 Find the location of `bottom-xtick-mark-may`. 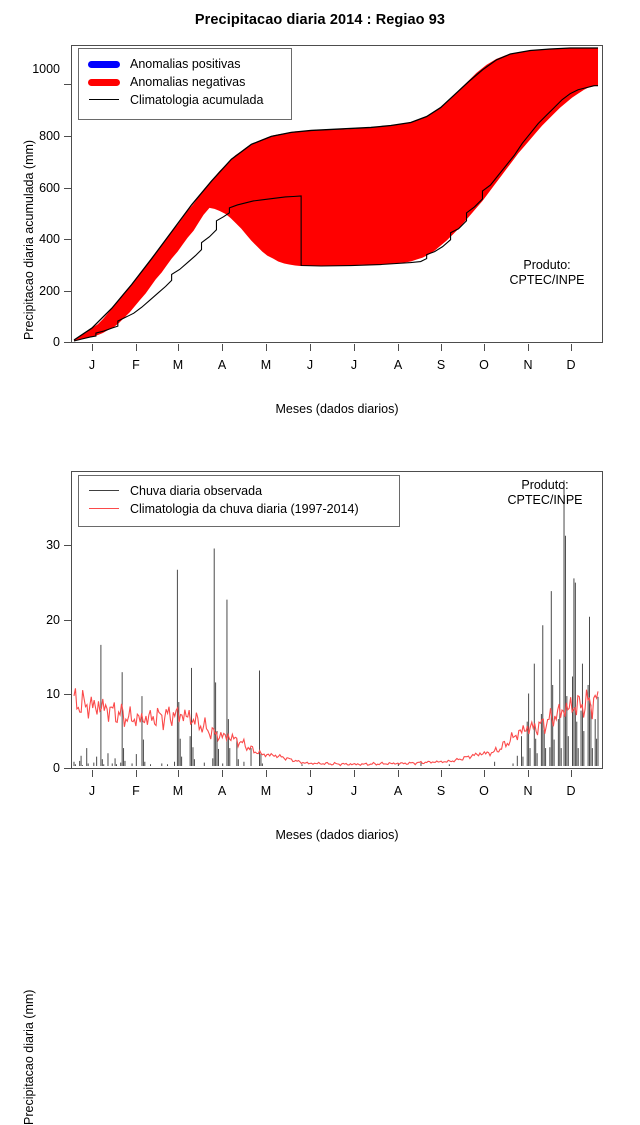

bottom-xtick-mark-may is located at coordinates (266, 773).